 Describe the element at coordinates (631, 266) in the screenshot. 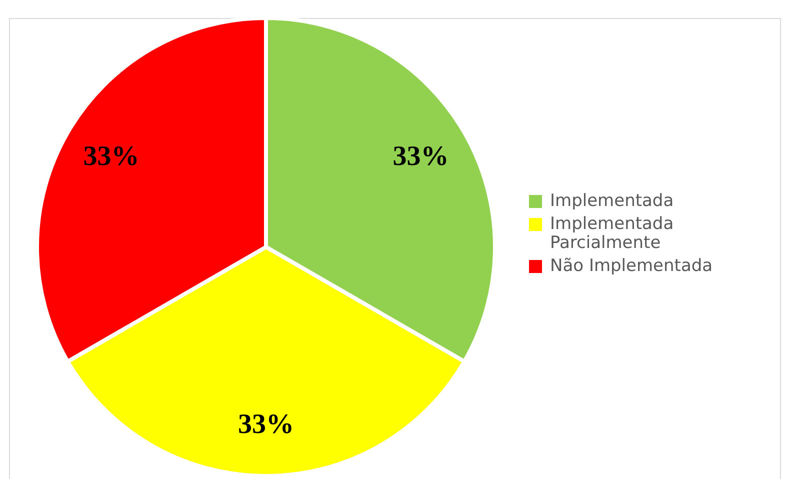

I see `legend-label: Não Implementada` at that location.